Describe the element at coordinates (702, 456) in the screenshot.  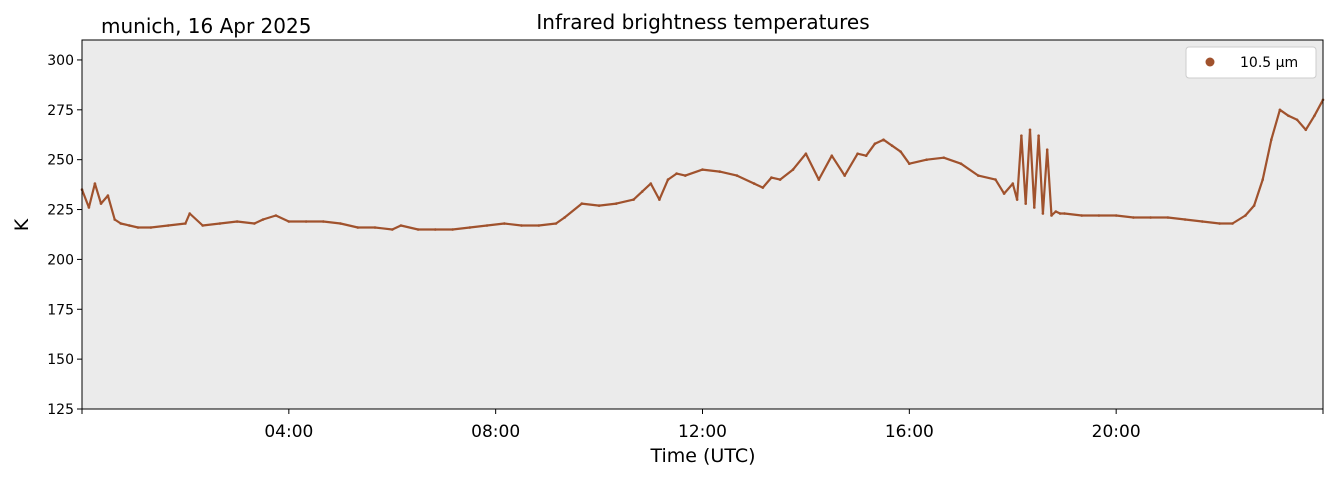
I see `x-axis-label: Time (UTC)` at that location.